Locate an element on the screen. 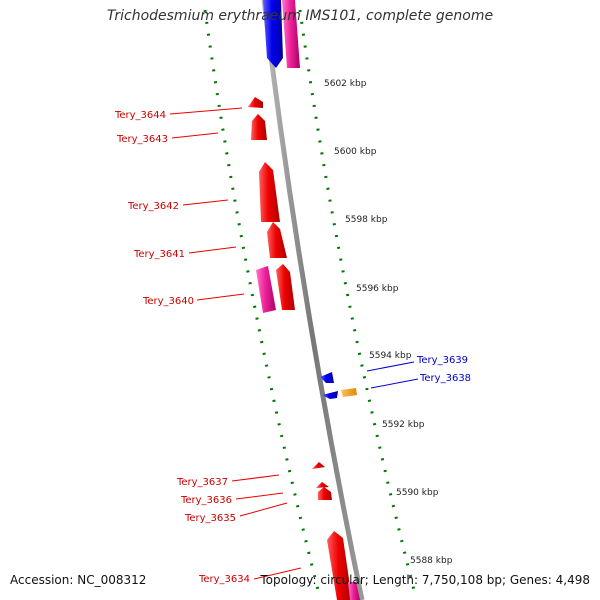  gene-label-tery-3640: Tery_3640 is located at coordinates (168, 301).